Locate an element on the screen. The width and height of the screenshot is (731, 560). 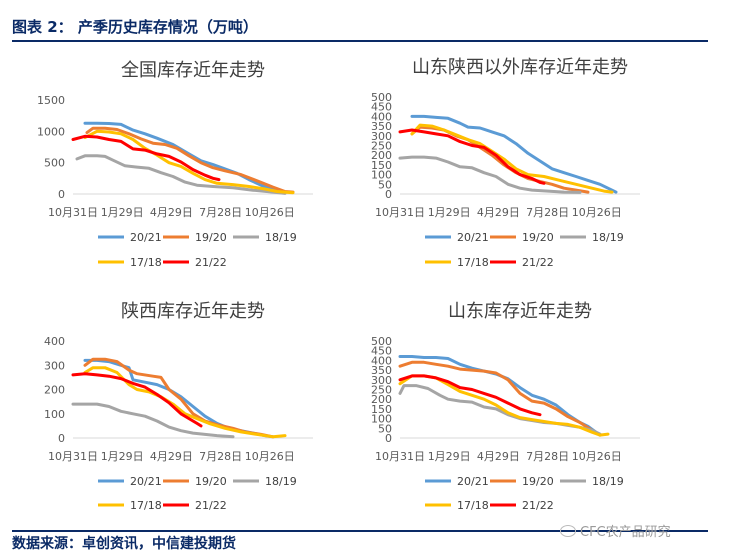
chart-title: 陕西库存近年走势 is located at coordinates (193, 311).